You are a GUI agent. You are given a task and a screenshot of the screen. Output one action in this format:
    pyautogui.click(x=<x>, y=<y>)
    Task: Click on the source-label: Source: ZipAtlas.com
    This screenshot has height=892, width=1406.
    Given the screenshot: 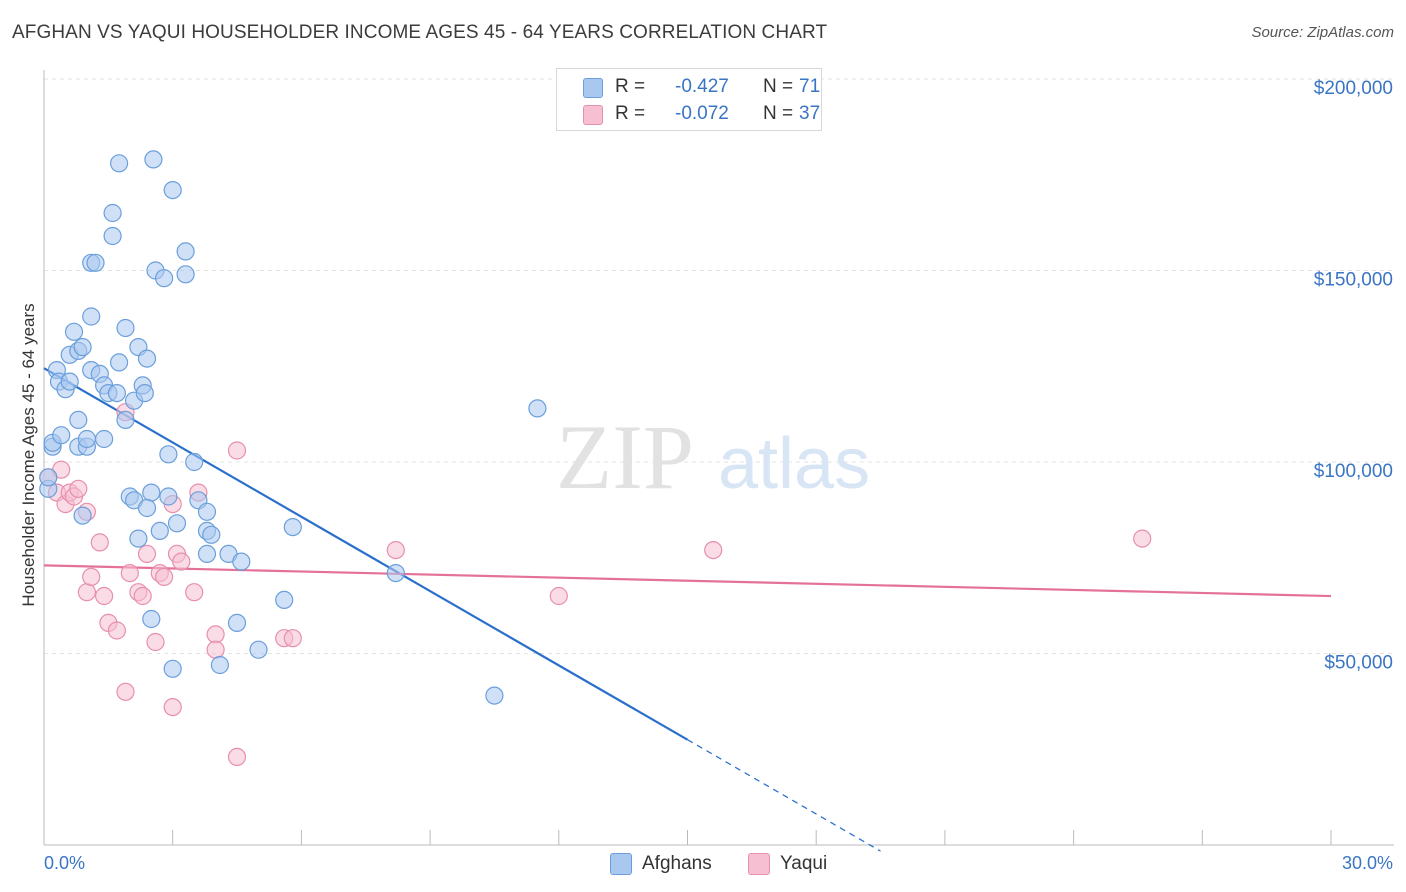 What is the action you would take?
    pyautogui.click(x=1322, y=32)
    